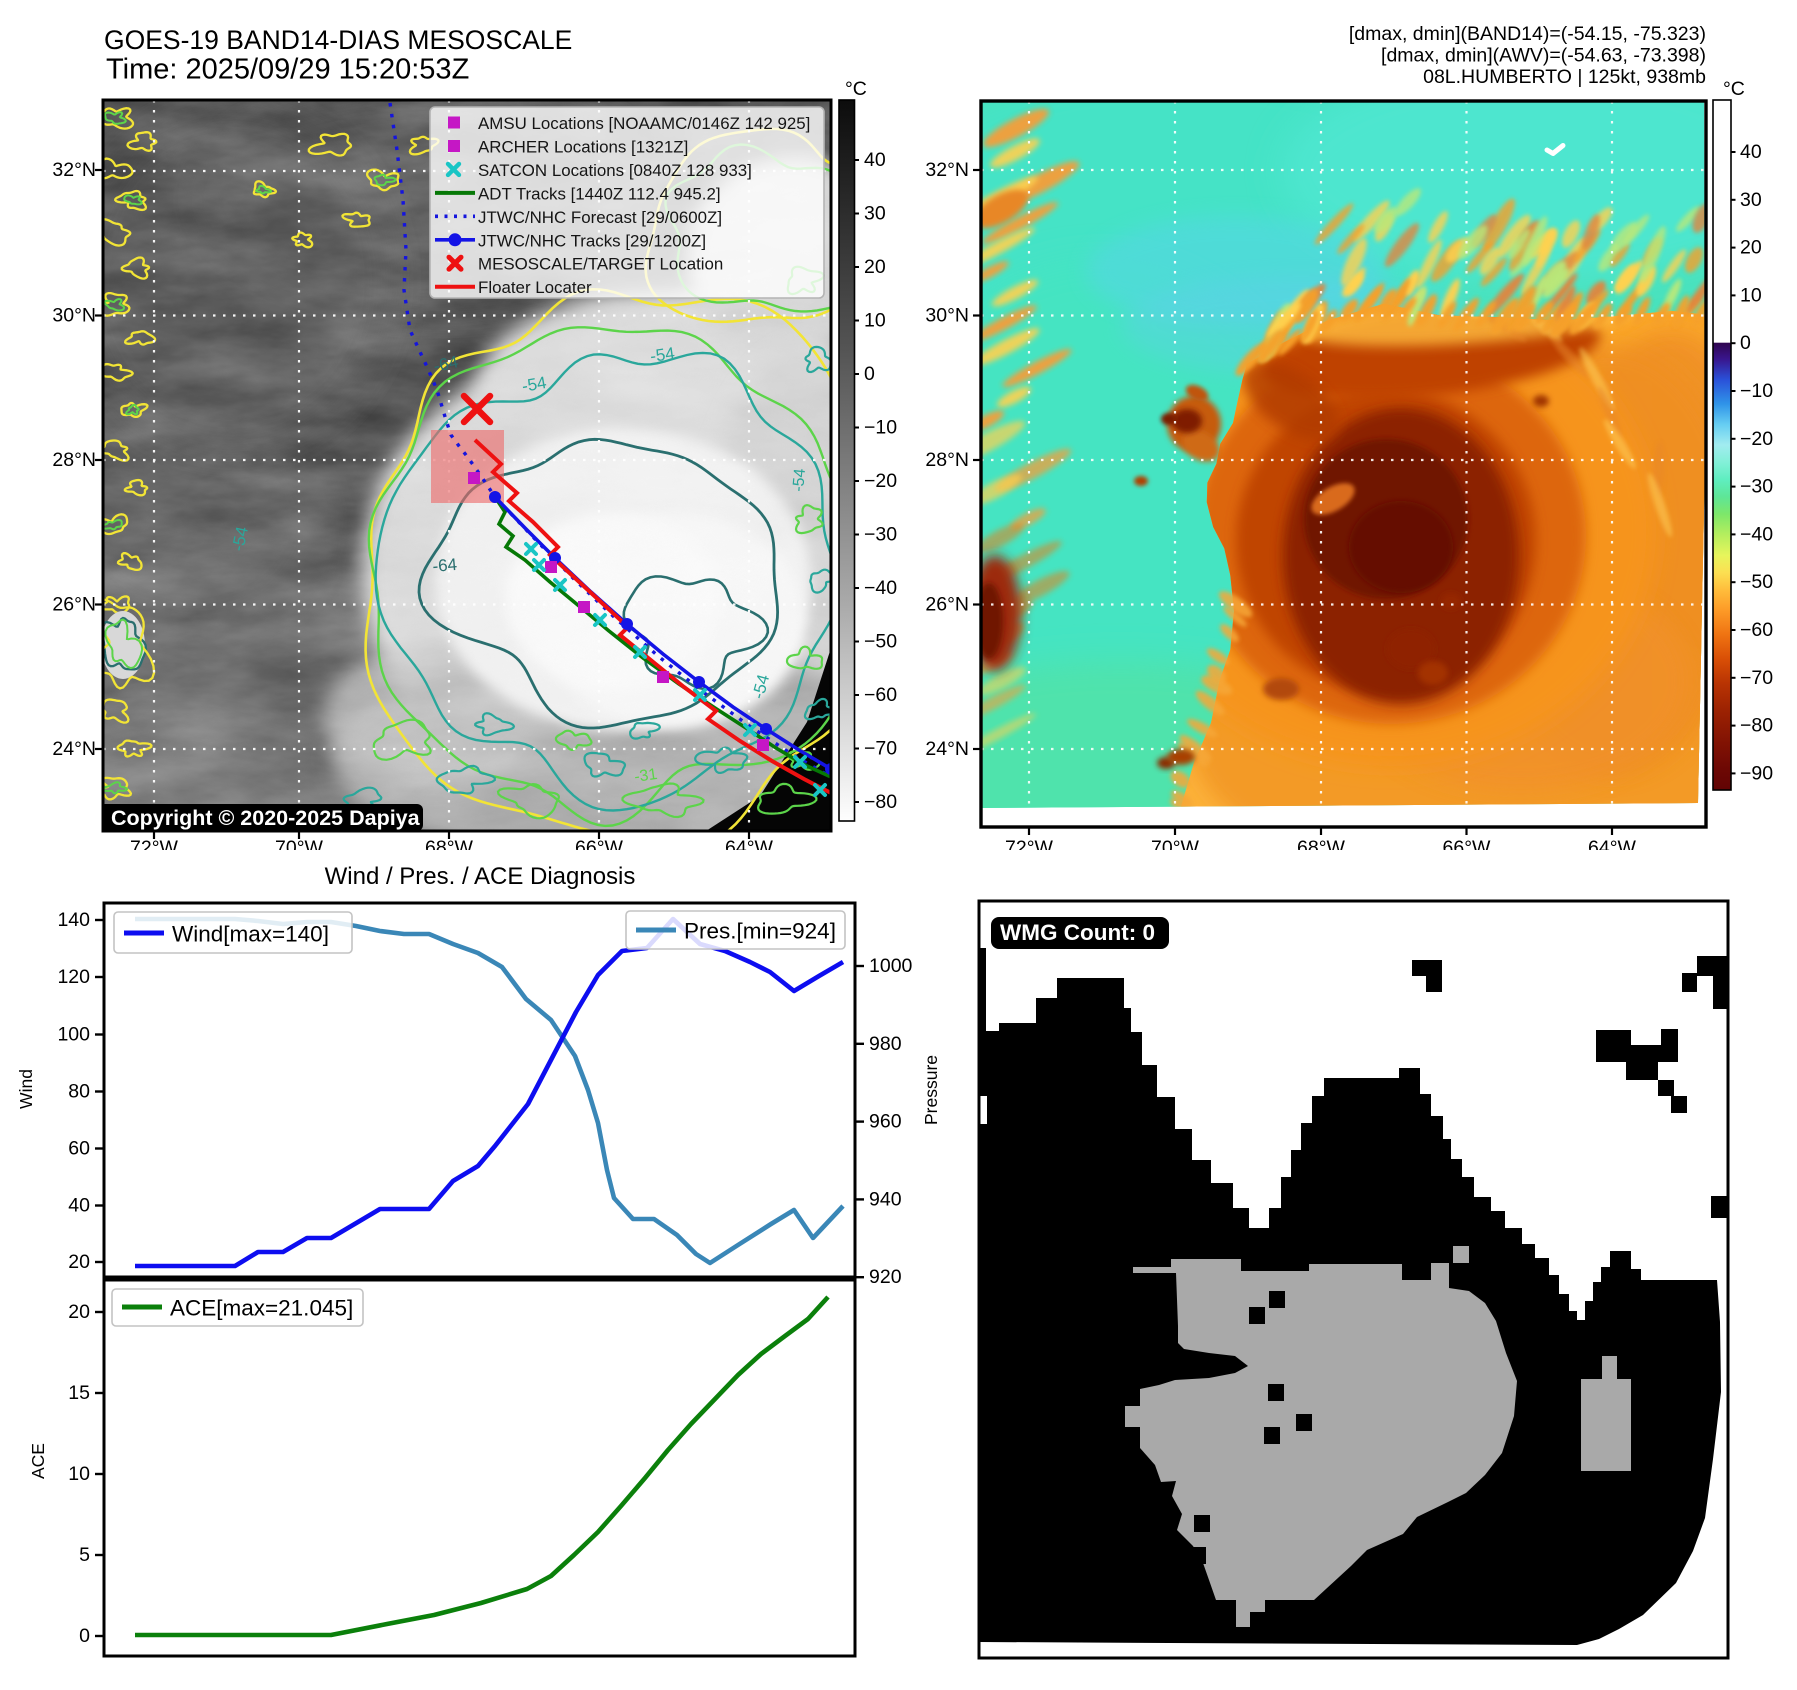 The width and height of the screenshot is (1797, 1690). I want to click on svg-text:[dmax, dmin](BAND14)=(-54.15,: [dmax, dmin](BAND14)=(-54.15, -75.323), so click(1527, 34).